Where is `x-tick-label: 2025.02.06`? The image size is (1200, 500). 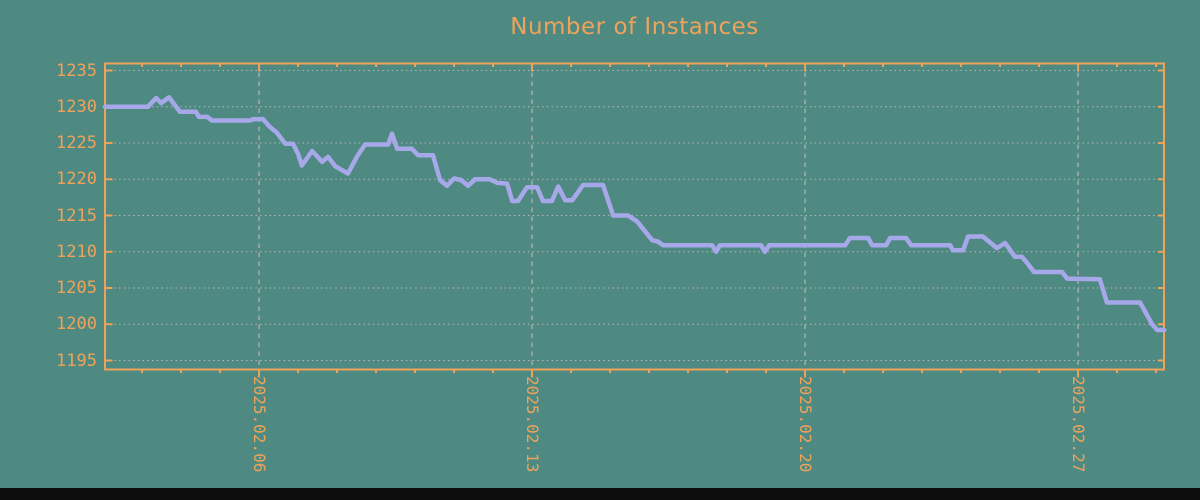
x-tick-label: 2025.02.06 is located at coordinates (259, 424).